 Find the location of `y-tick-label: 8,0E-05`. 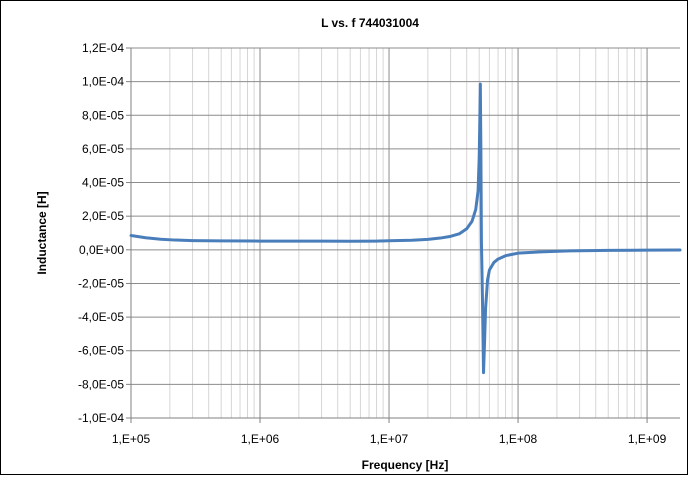

y-tick-label: 8,0E-05 is located at coordinates (103, 115).